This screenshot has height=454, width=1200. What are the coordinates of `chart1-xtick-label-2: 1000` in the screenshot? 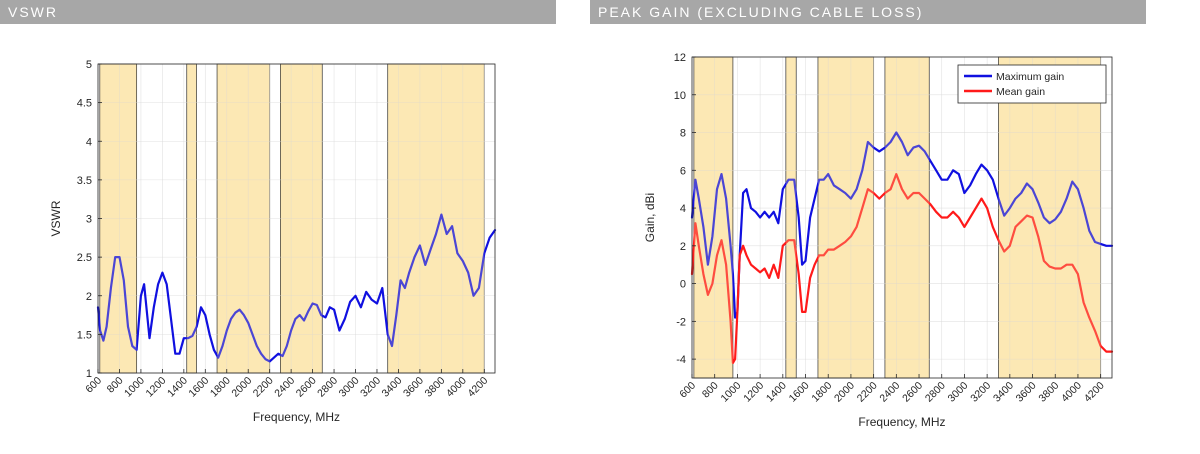 It's located at (731, 392).